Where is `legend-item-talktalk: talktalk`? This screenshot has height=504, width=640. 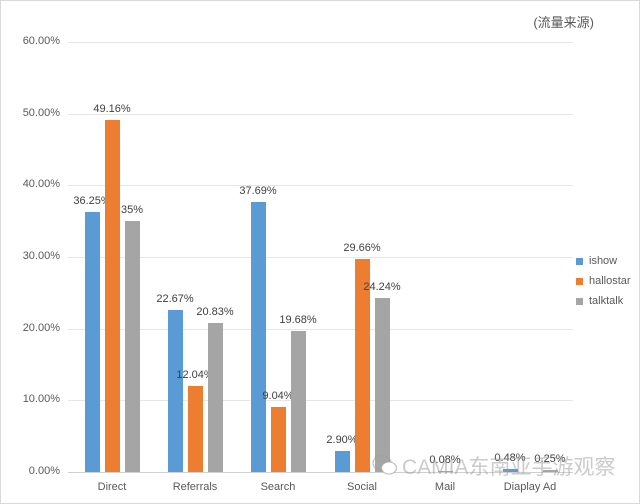 legend-item-talktalk: talktalk is located at coordinates (603, 301).